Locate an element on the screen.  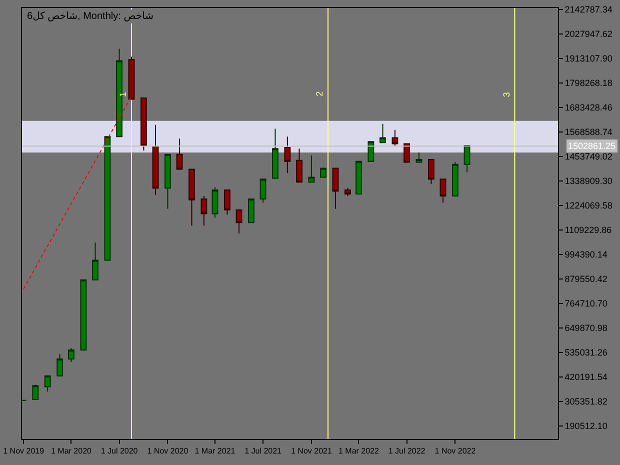
x-tick-label: 1 Nov 2022 is located at coordinates (455, 451).